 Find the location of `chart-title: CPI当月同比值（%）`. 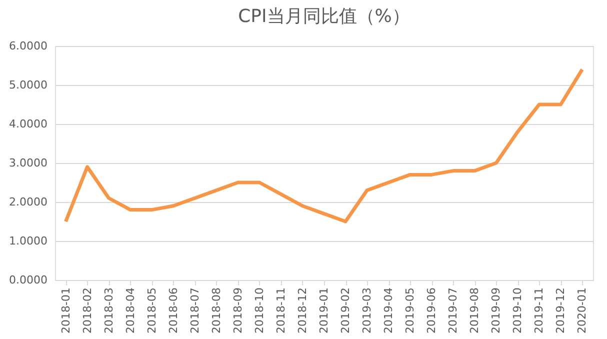

chart-title: CPI当月同比值（%） is located at coordinates (324, 16).